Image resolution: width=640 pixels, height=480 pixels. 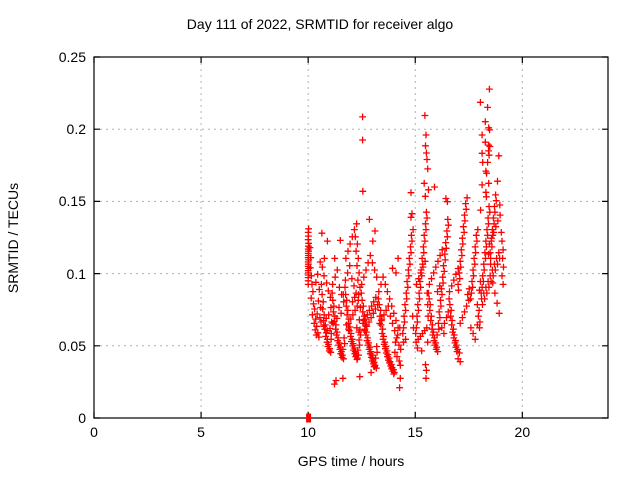 What do you see at coordinates (82, 418) in the screenshot?
I see `y-tick-label: 0` at bounding box center [82, 418].